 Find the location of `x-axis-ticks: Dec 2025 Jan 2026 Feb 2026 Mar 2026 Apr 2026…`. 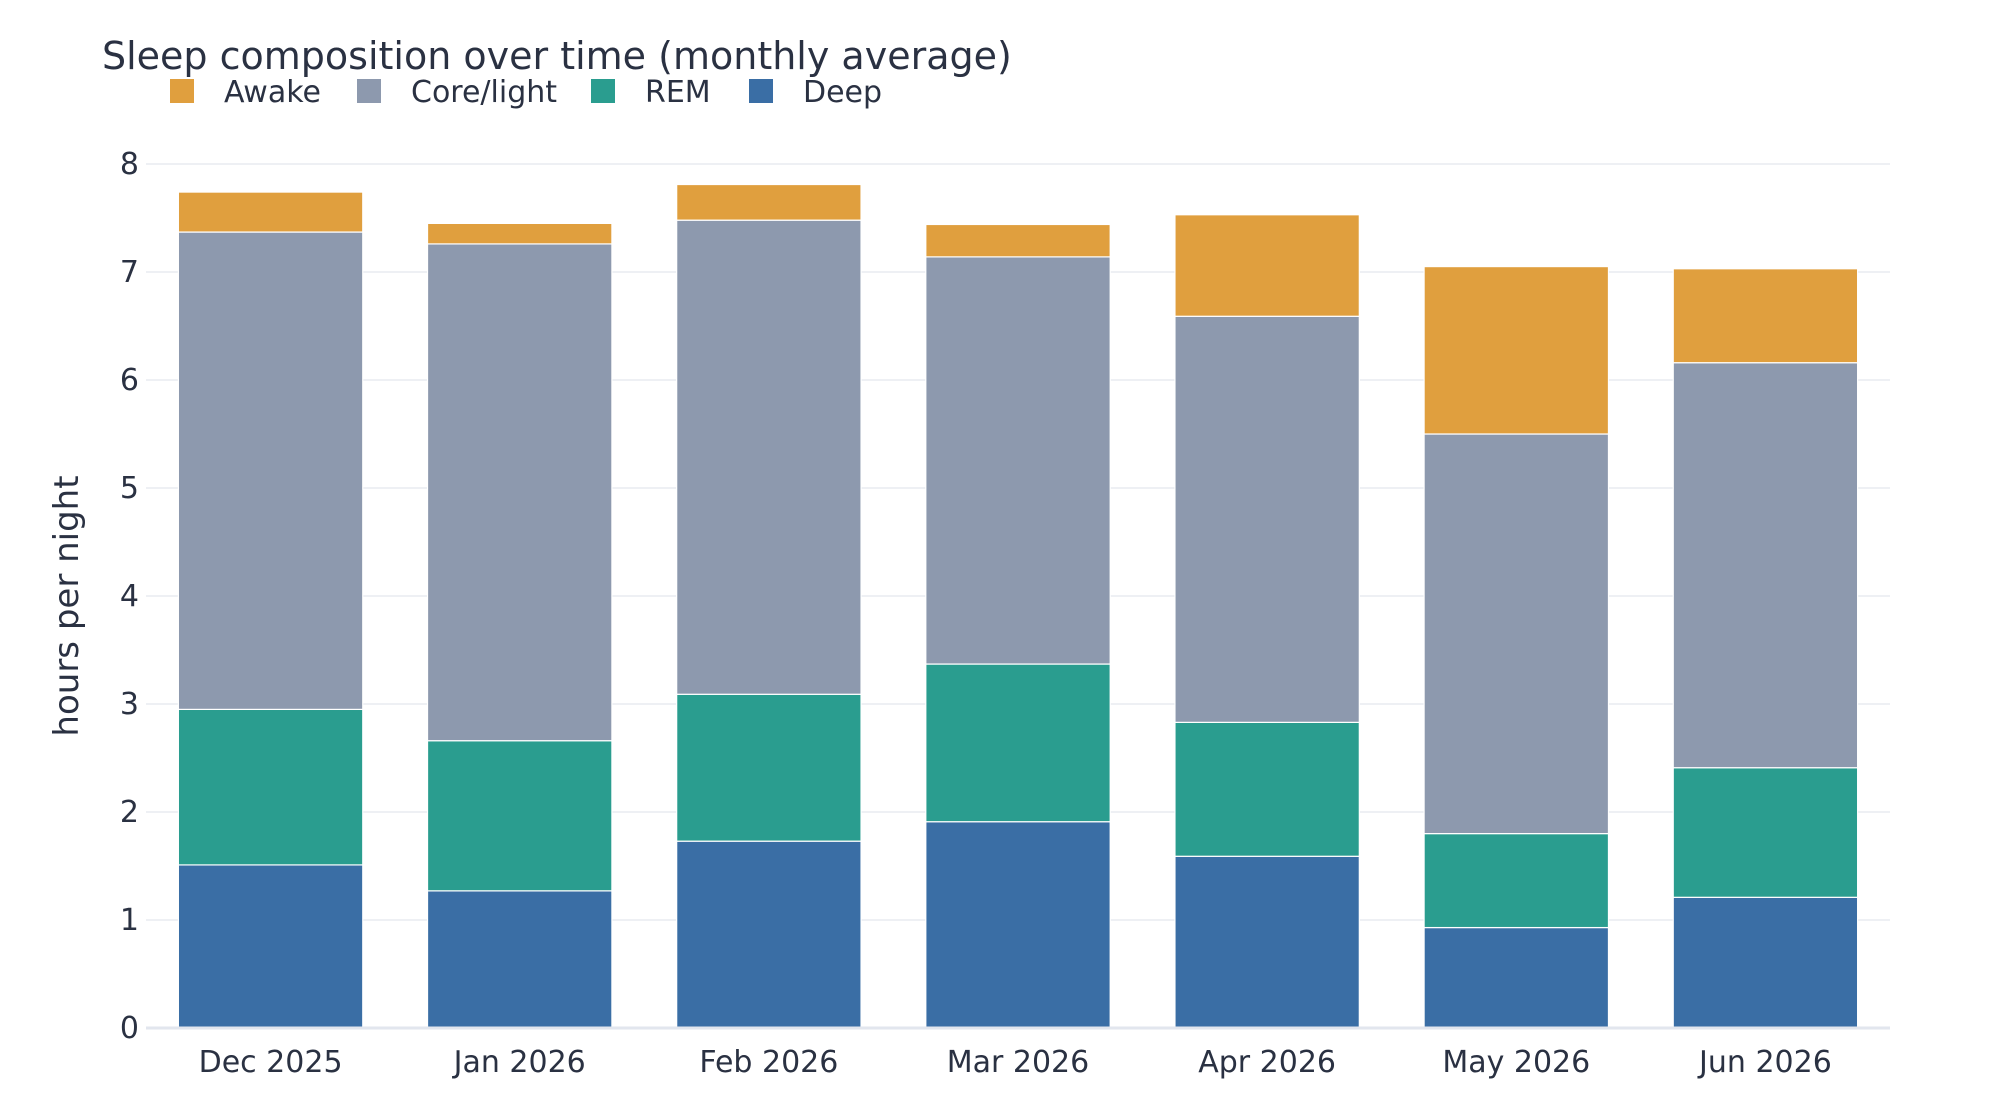

x-axis-ticks: Dec 2025 Jan 2026 Feb 2026 Mar 2026 Apr 2026… is located at coordinates (1015, 1062).